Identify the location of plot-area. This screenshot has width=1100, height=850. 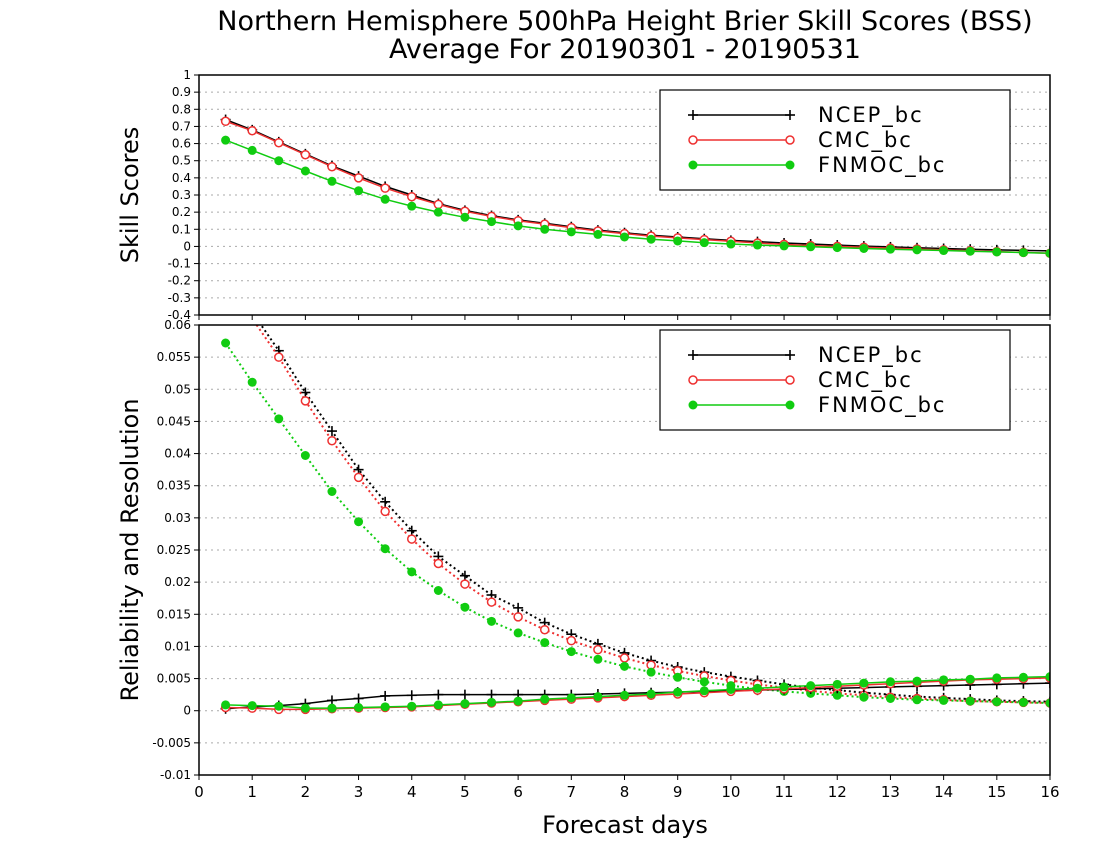
(635, 186).